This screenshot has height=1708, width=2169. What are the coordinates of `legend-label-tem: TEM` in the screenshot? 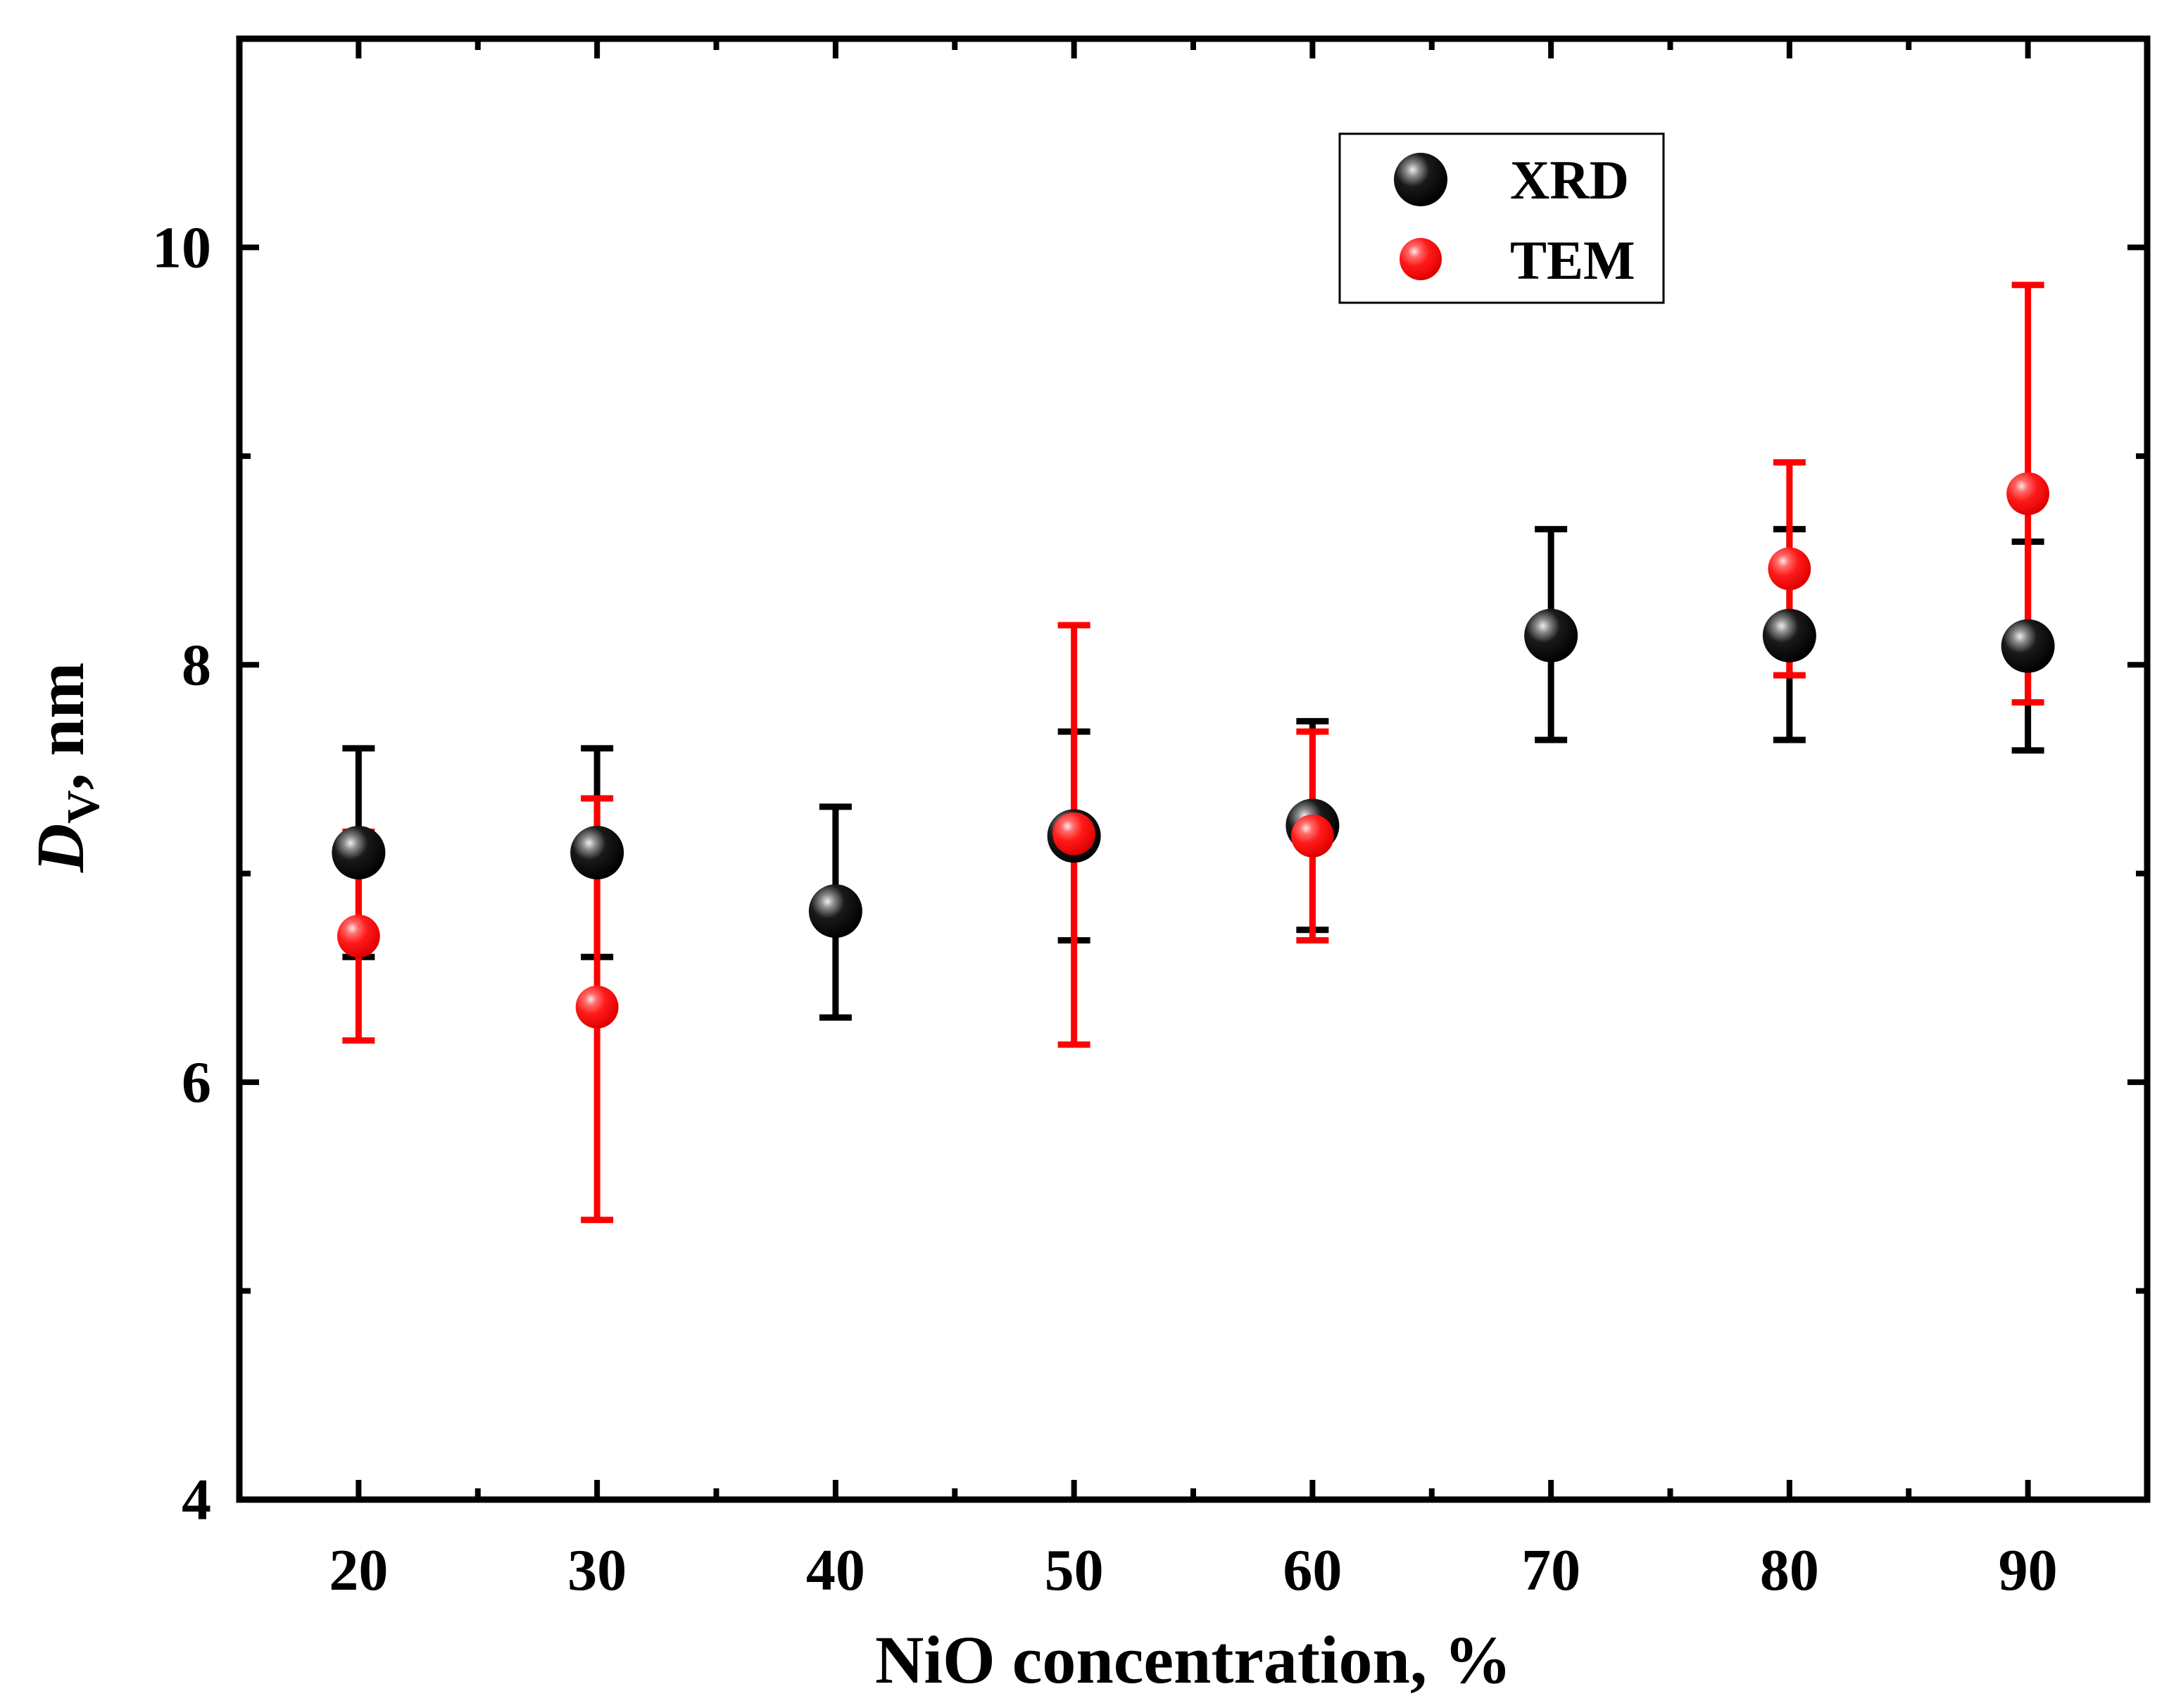 It's located at (1572, 260).